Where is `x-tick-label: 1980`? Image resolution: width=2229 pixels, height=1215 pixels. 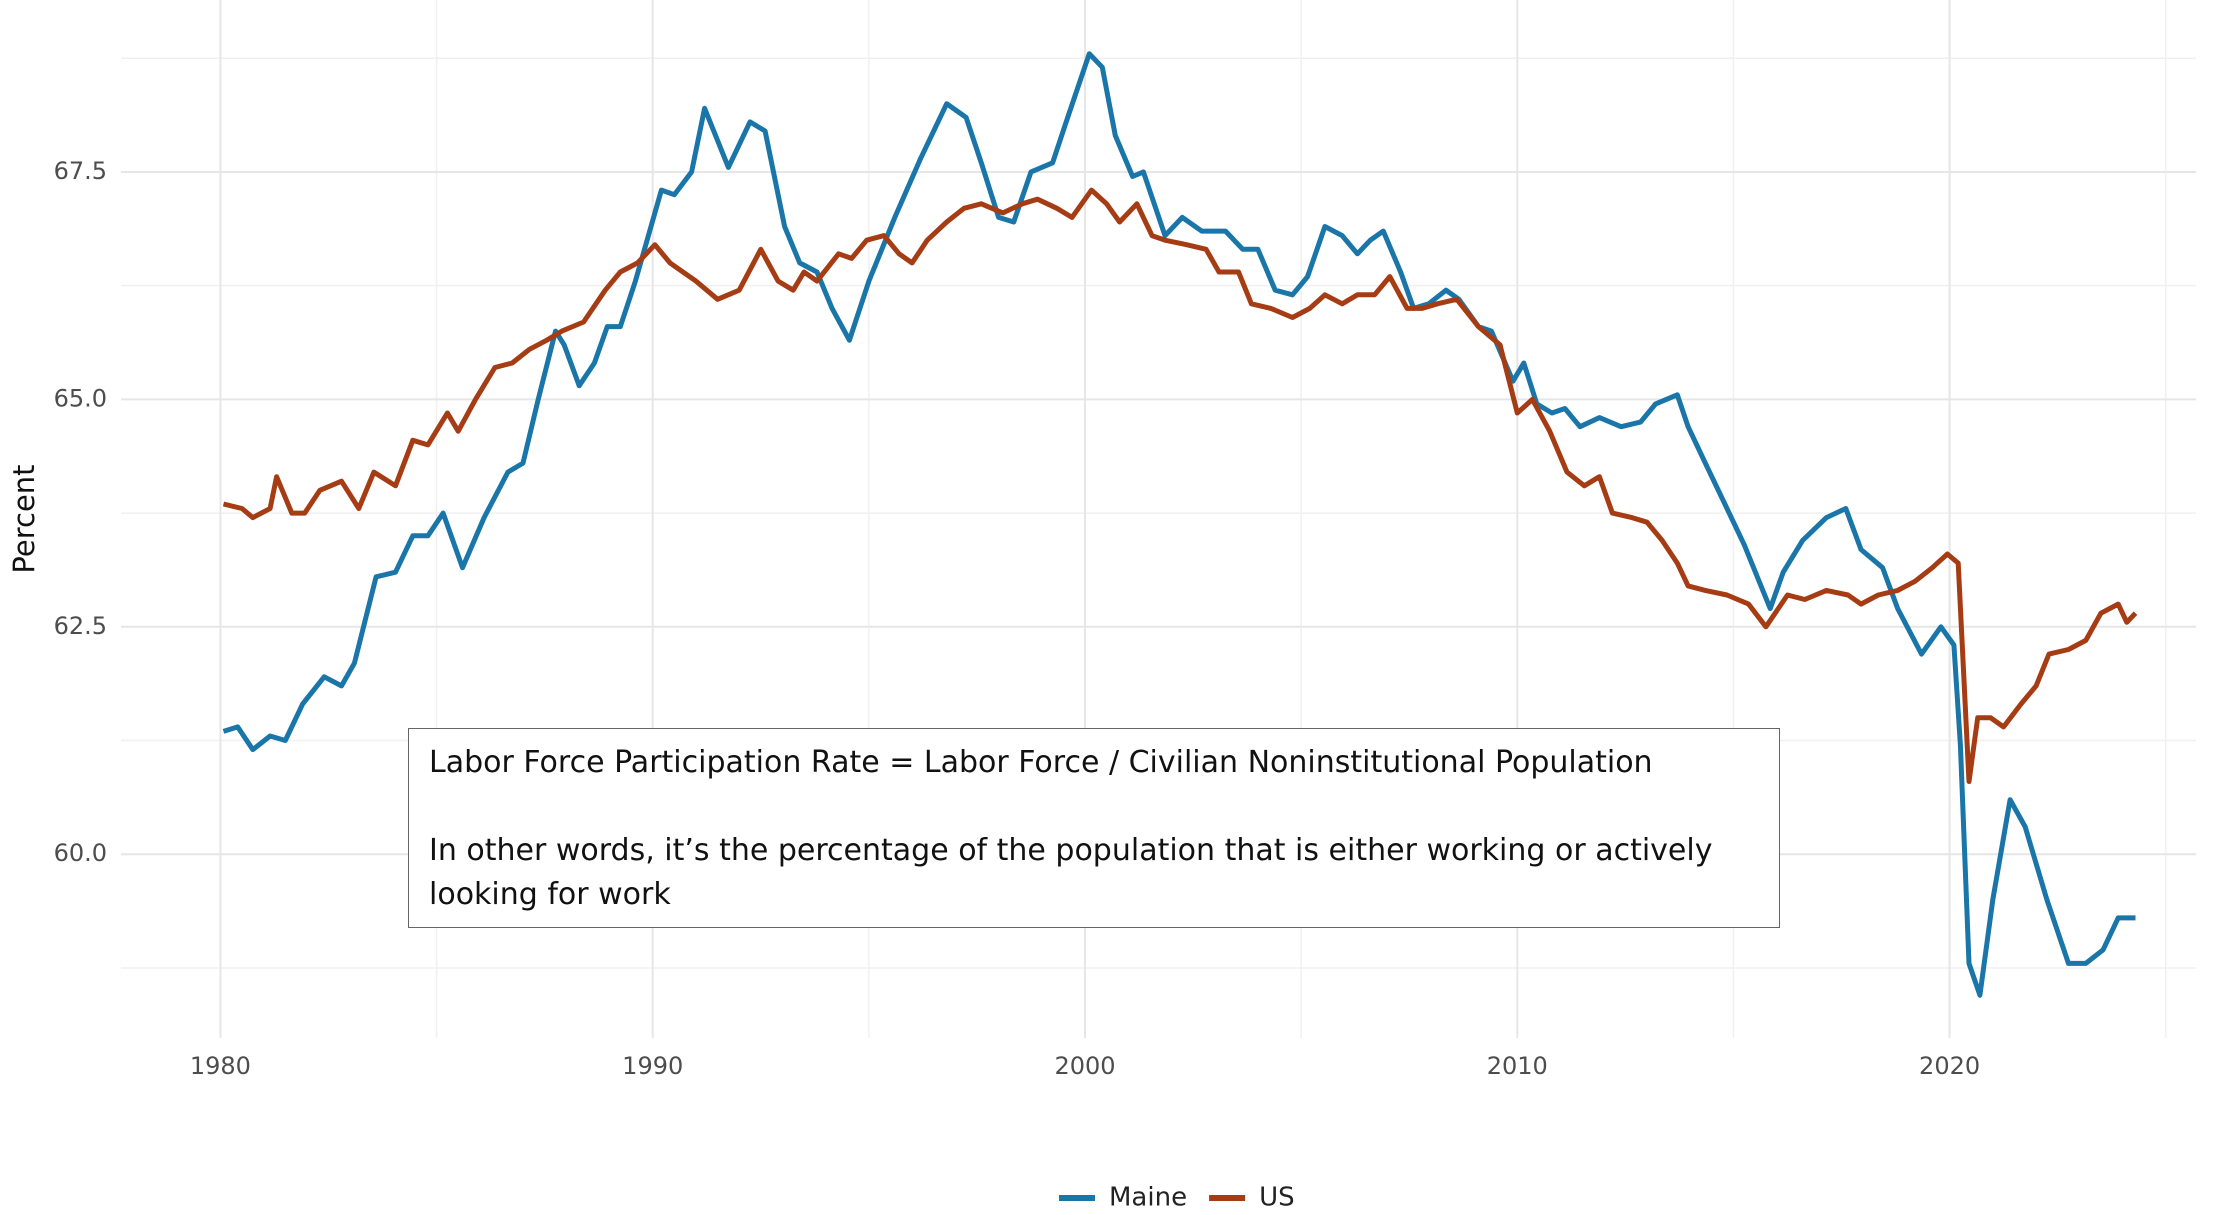
x-tick-label: 1980 is located at coordinates (220, 1066).